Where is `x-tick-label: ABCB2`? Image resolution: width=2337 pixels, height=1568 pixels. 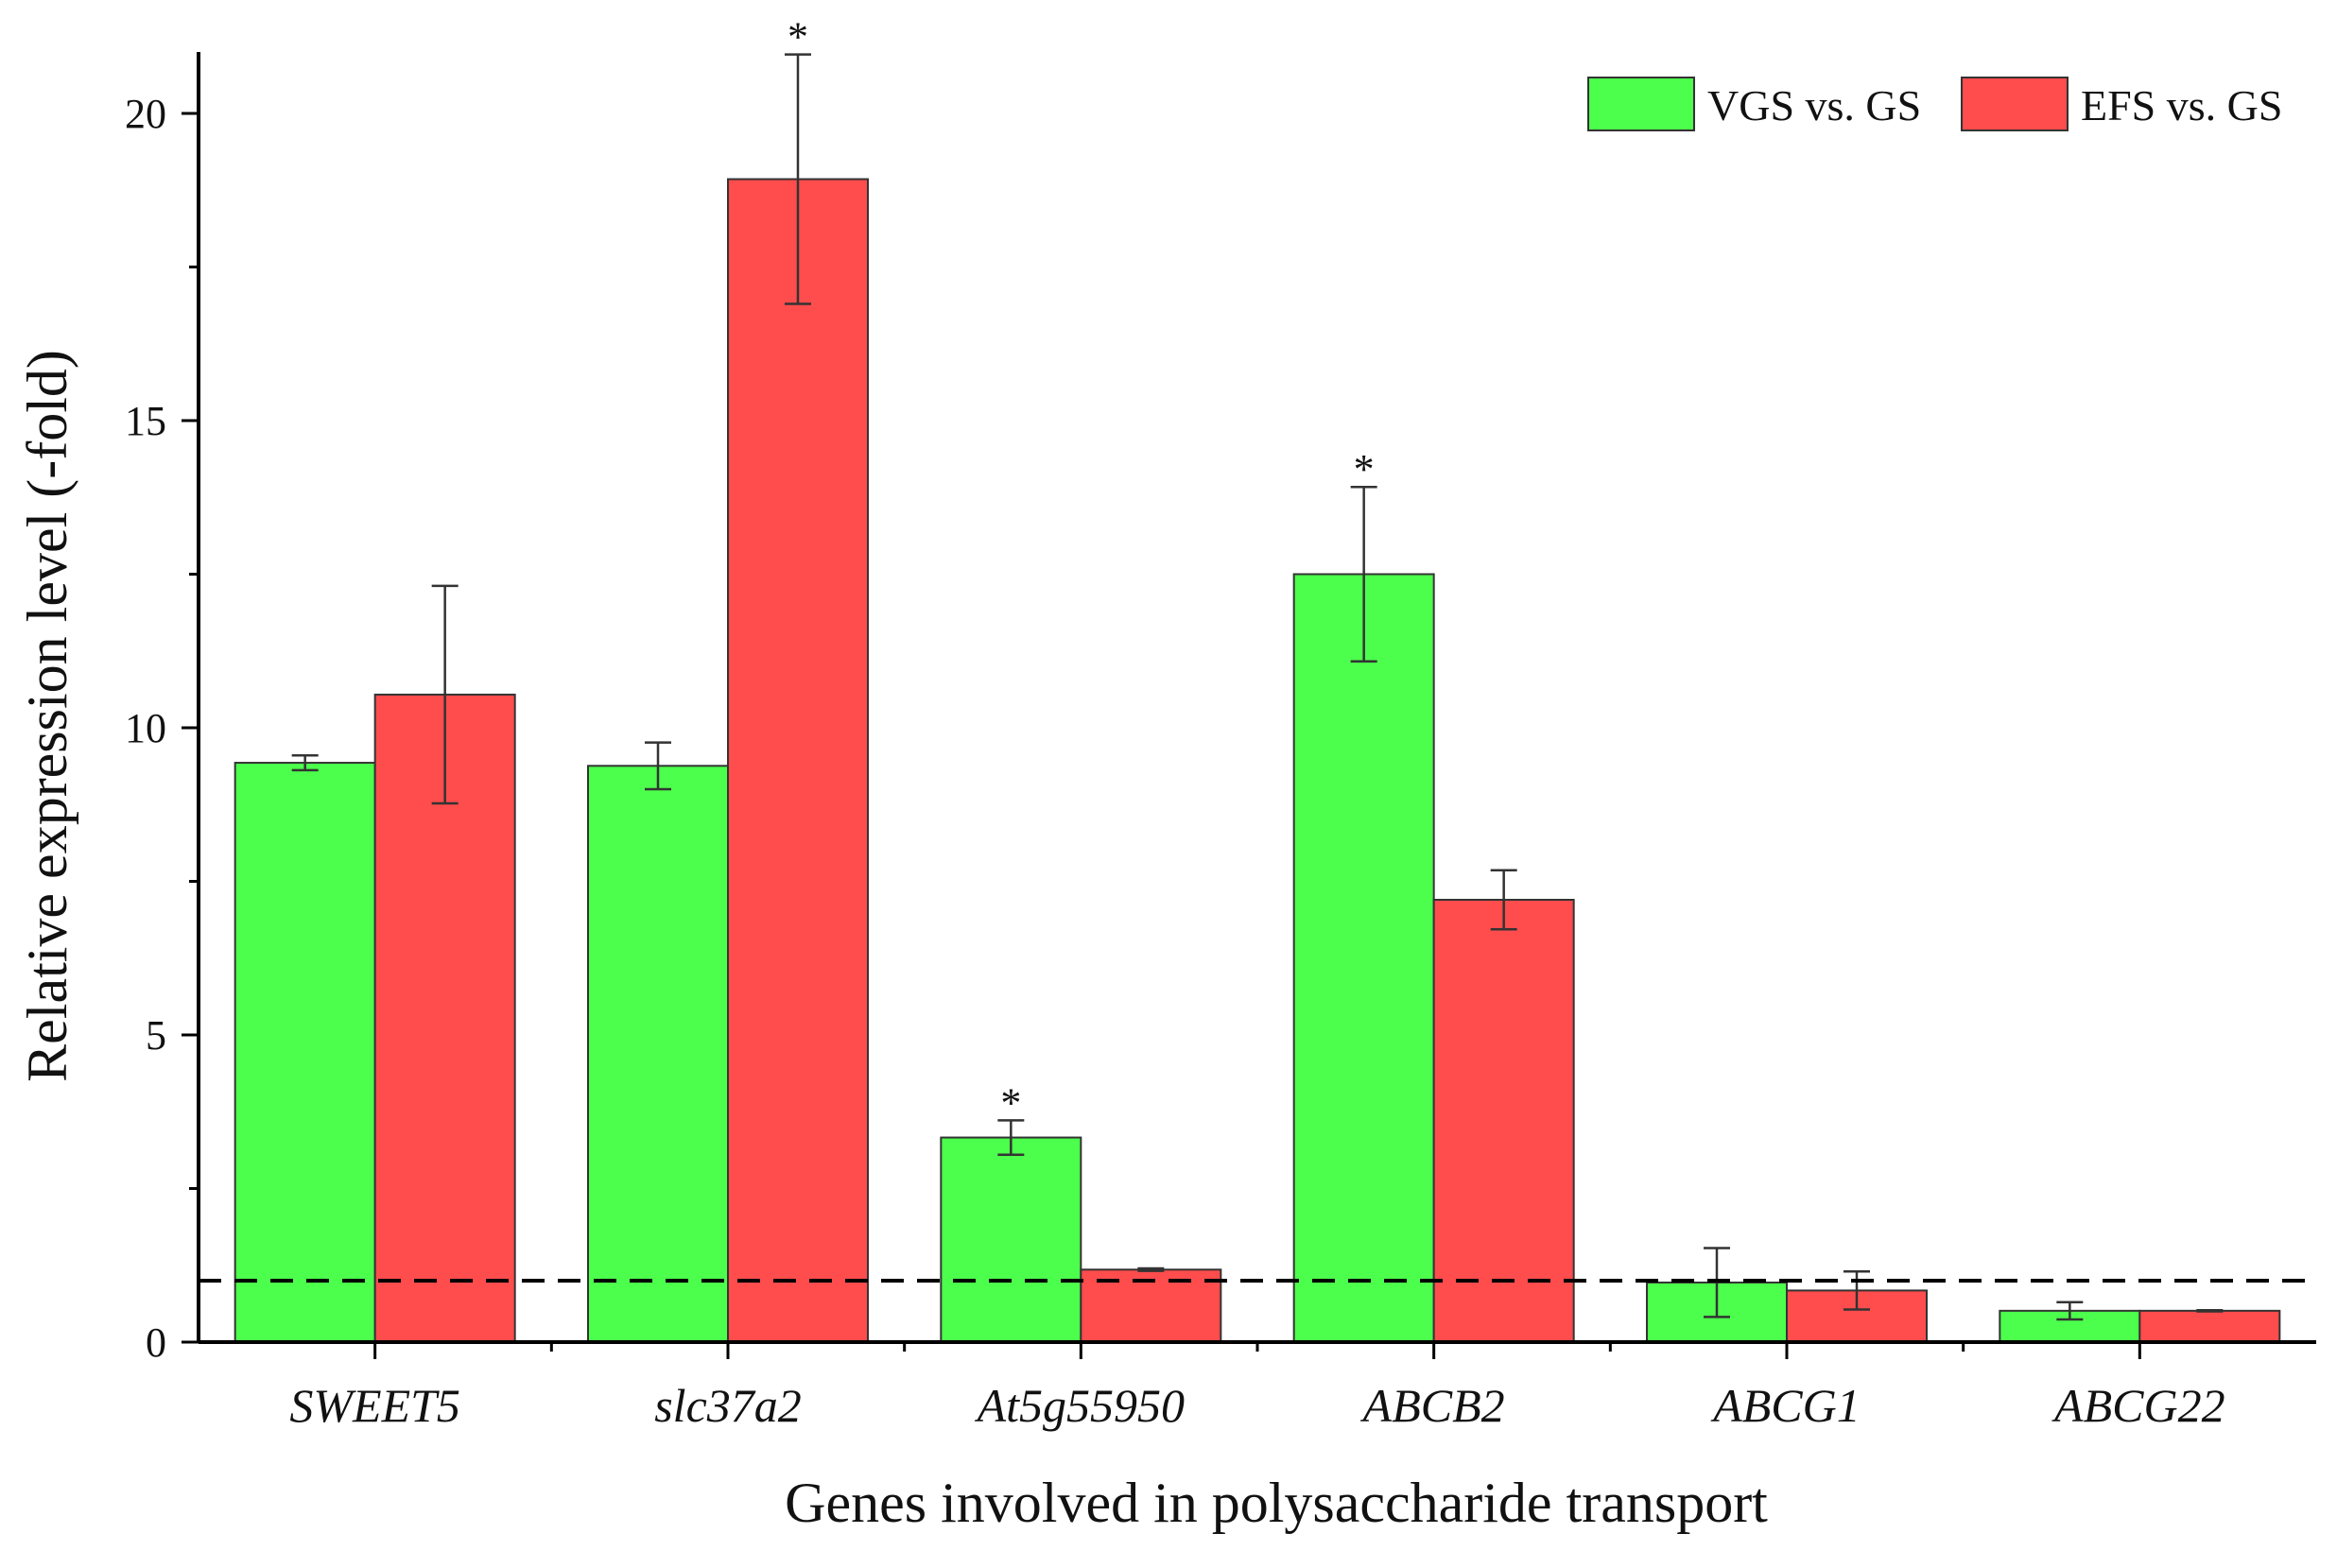
x-tick-label: ABCB2 is located at coordinates (1432, 1405).